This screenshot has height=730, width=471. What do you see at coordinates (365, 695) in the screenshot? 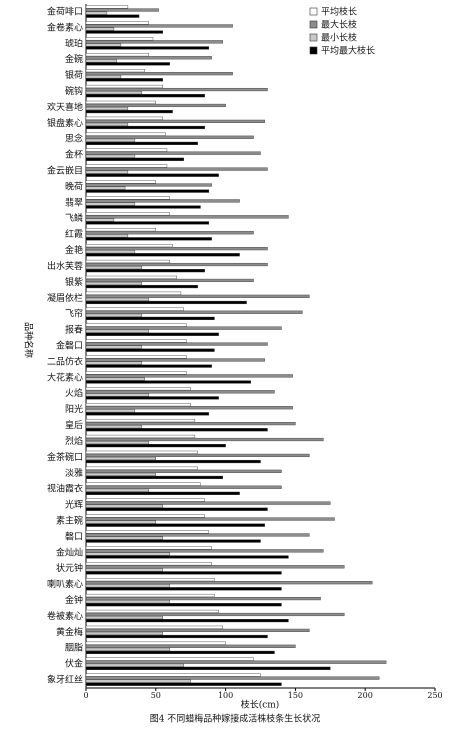
I see `x-tick-label: 200` at bounding box center [365, 695].